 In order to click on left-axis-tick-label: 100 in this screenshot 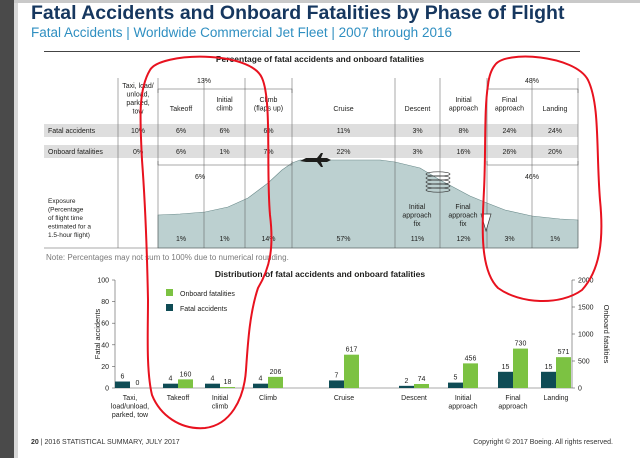, I will do `click(103, 281)`.